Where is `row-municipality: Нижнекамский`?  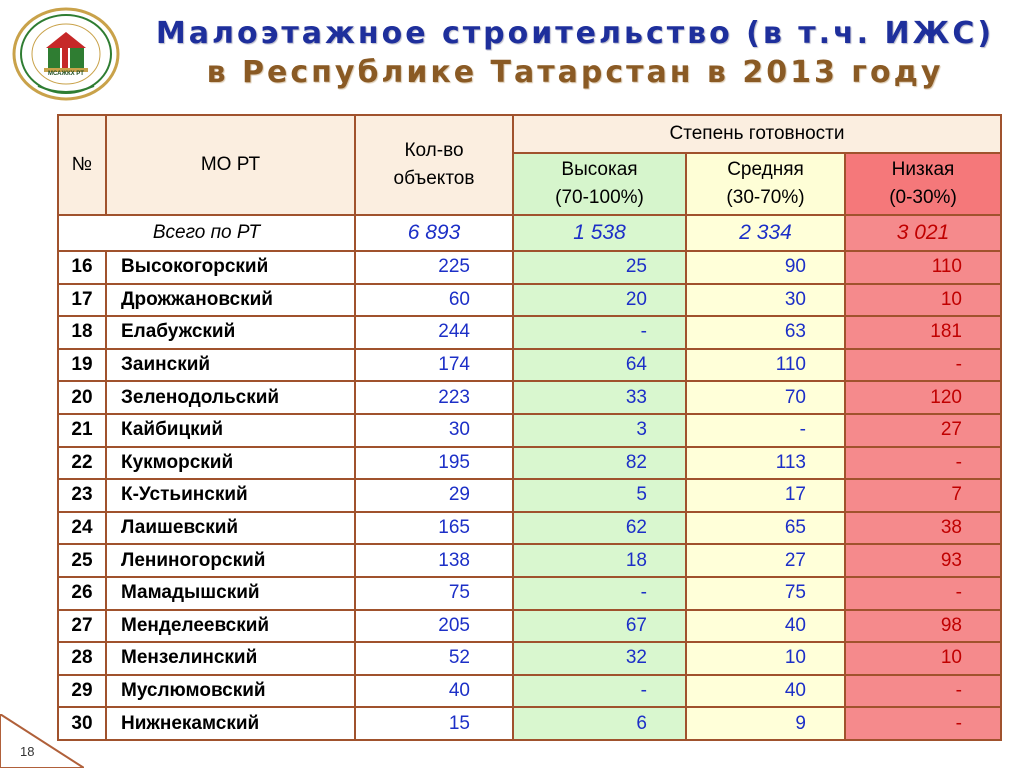
row-municipality: Нижнекамский is located at coordinates (230, 723).